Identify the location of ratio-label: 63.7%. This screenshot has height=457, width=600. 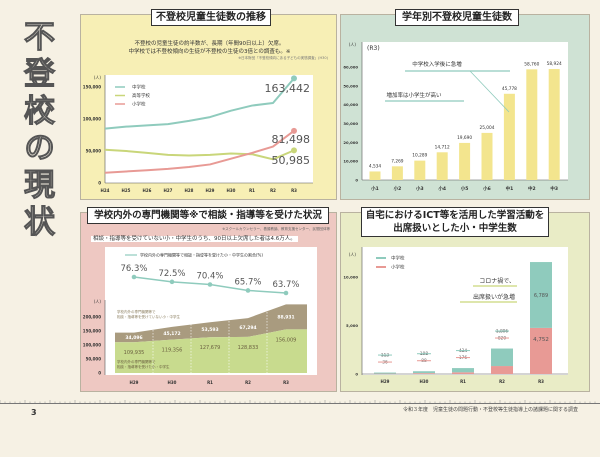
(285, 285).